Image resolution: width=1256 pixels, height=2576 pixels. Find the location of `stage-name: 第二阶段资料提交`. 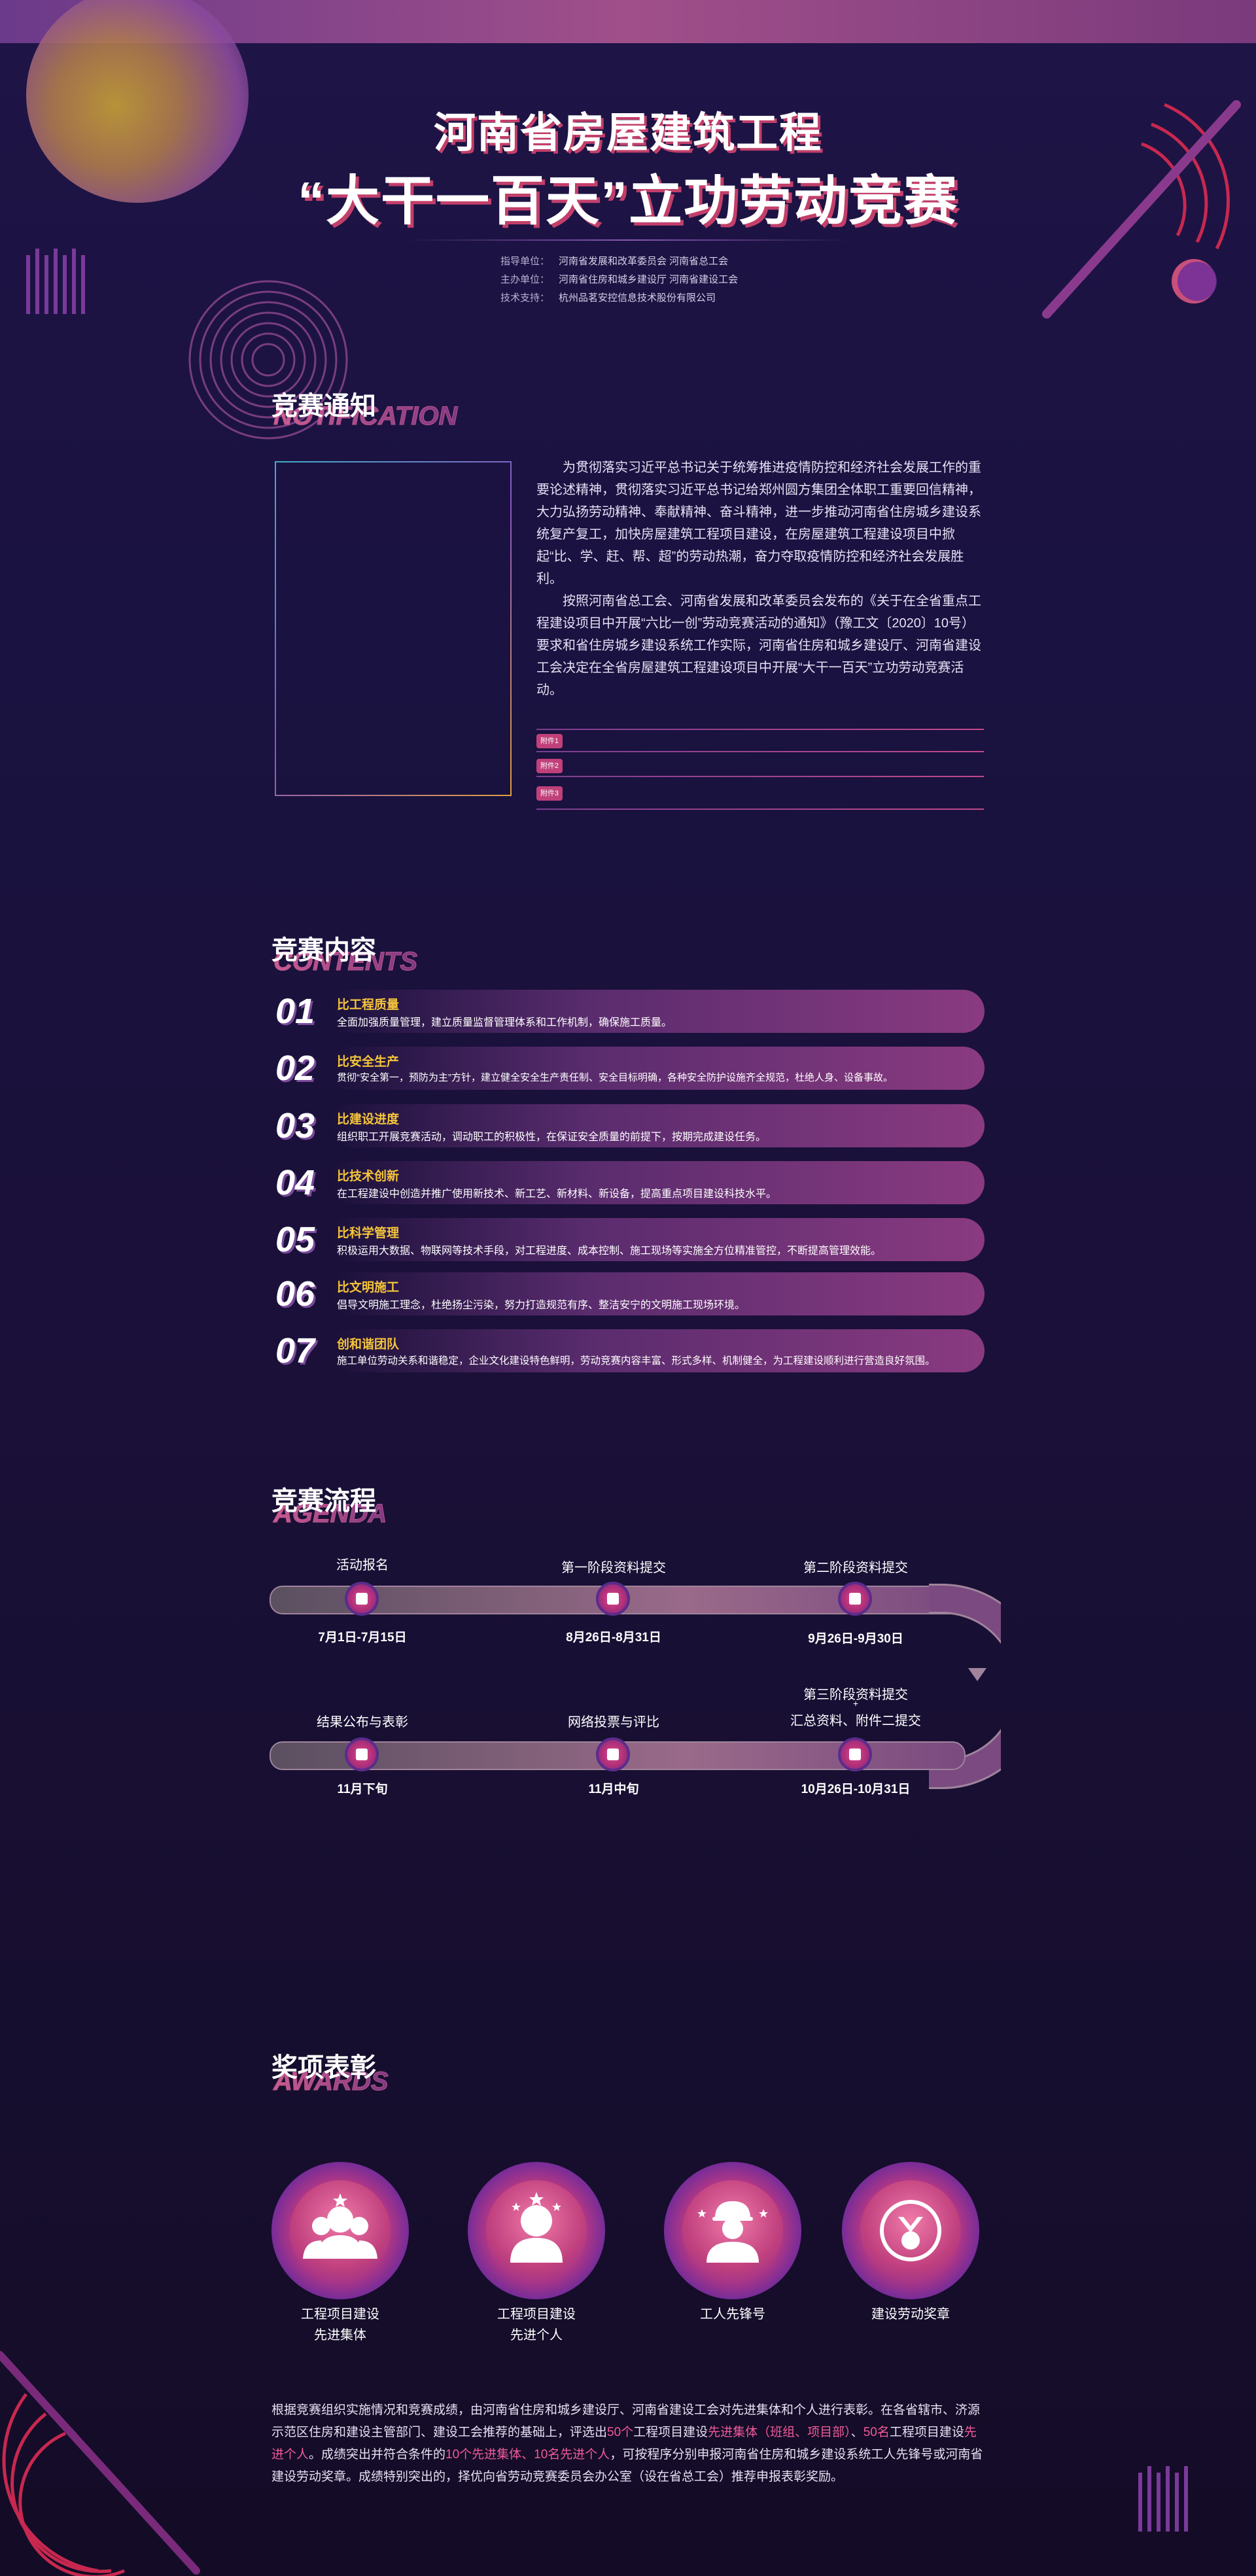

stage-name: 第二阶段资料提交 is located at coordinates (856, 1568).